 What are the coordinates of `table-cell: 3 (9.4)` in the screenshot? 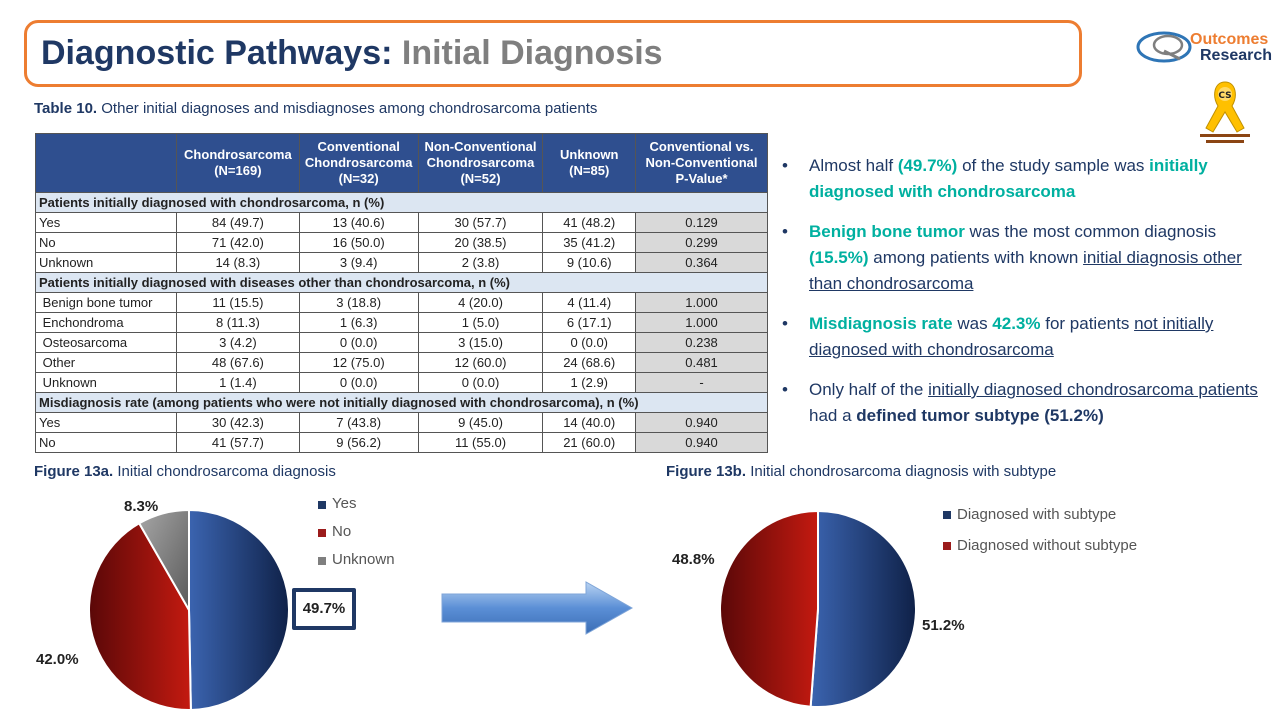 It's located at (358, 262).